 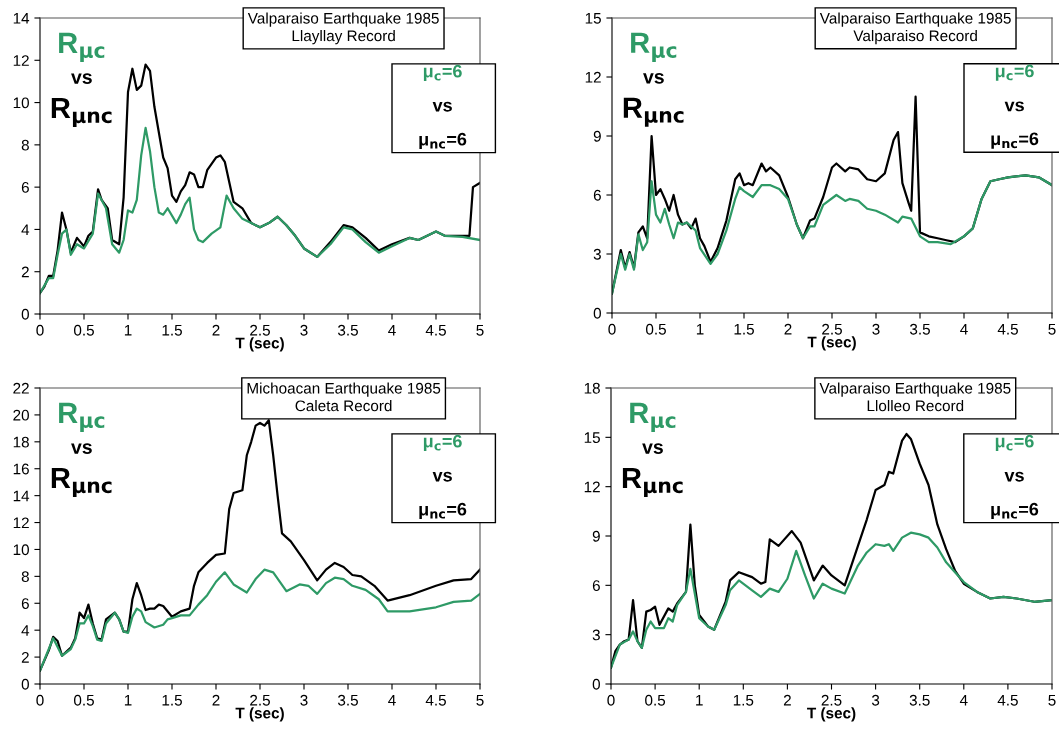 What do you see at coordinates (21, 469) in the screenshot?
I see `y-tick-label: 16` at bounding box center [21, 469].